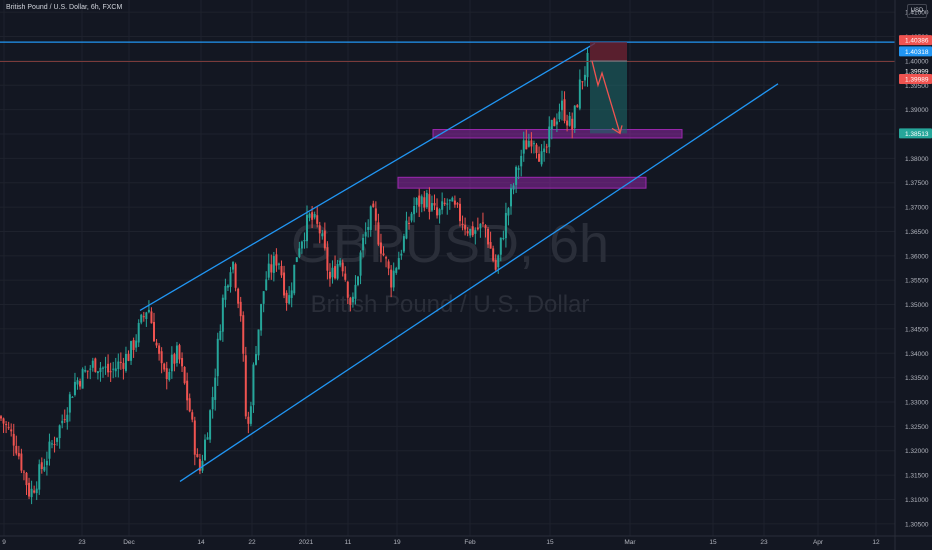  What do you see at coordinates (917, 524) in the screenshot?
I see `y-tick-label: 1.30500` at bounding box center [917, 524].